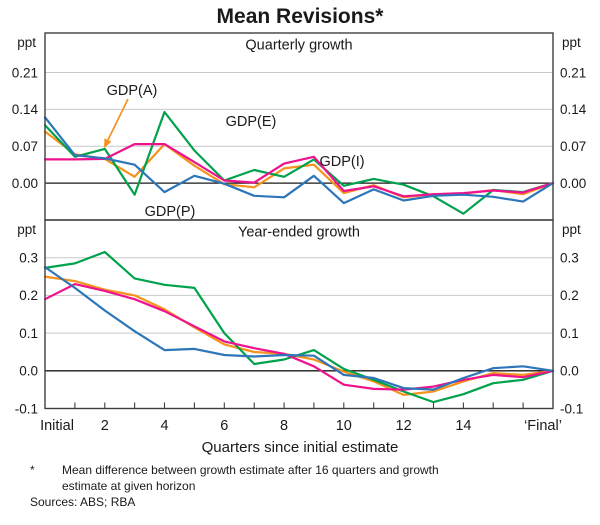 The height and width of the screenshot is (525, 600). I want to click on x-tick-label-6: 6, so click(224, 426).